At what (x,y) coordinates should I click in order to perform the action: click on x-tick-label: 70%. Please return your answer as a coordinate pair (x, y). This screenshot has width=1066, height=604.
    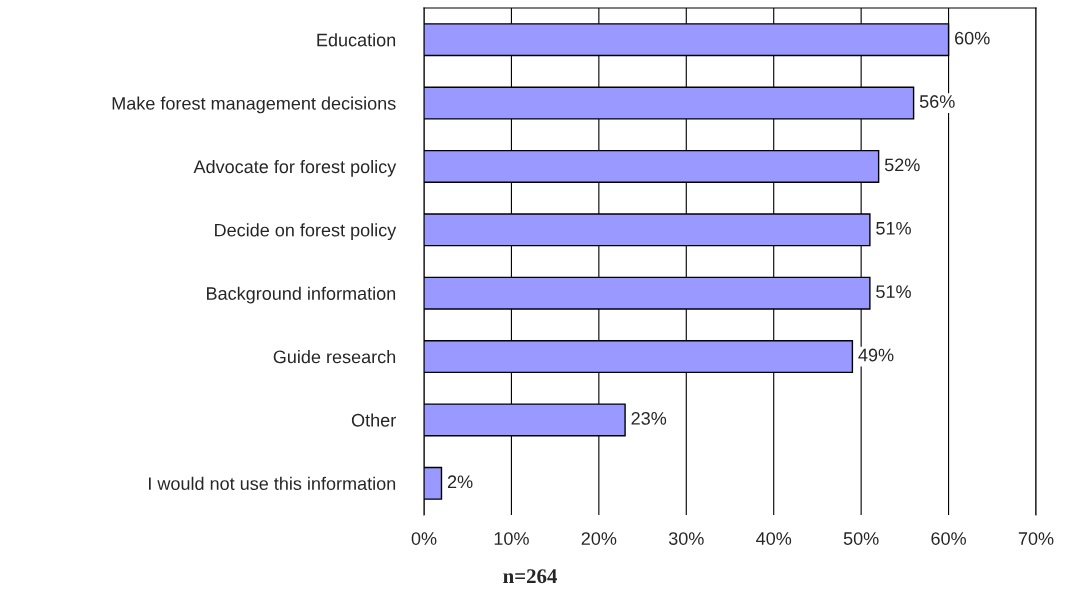
    Looking at the image, I should click on (1036, 538).